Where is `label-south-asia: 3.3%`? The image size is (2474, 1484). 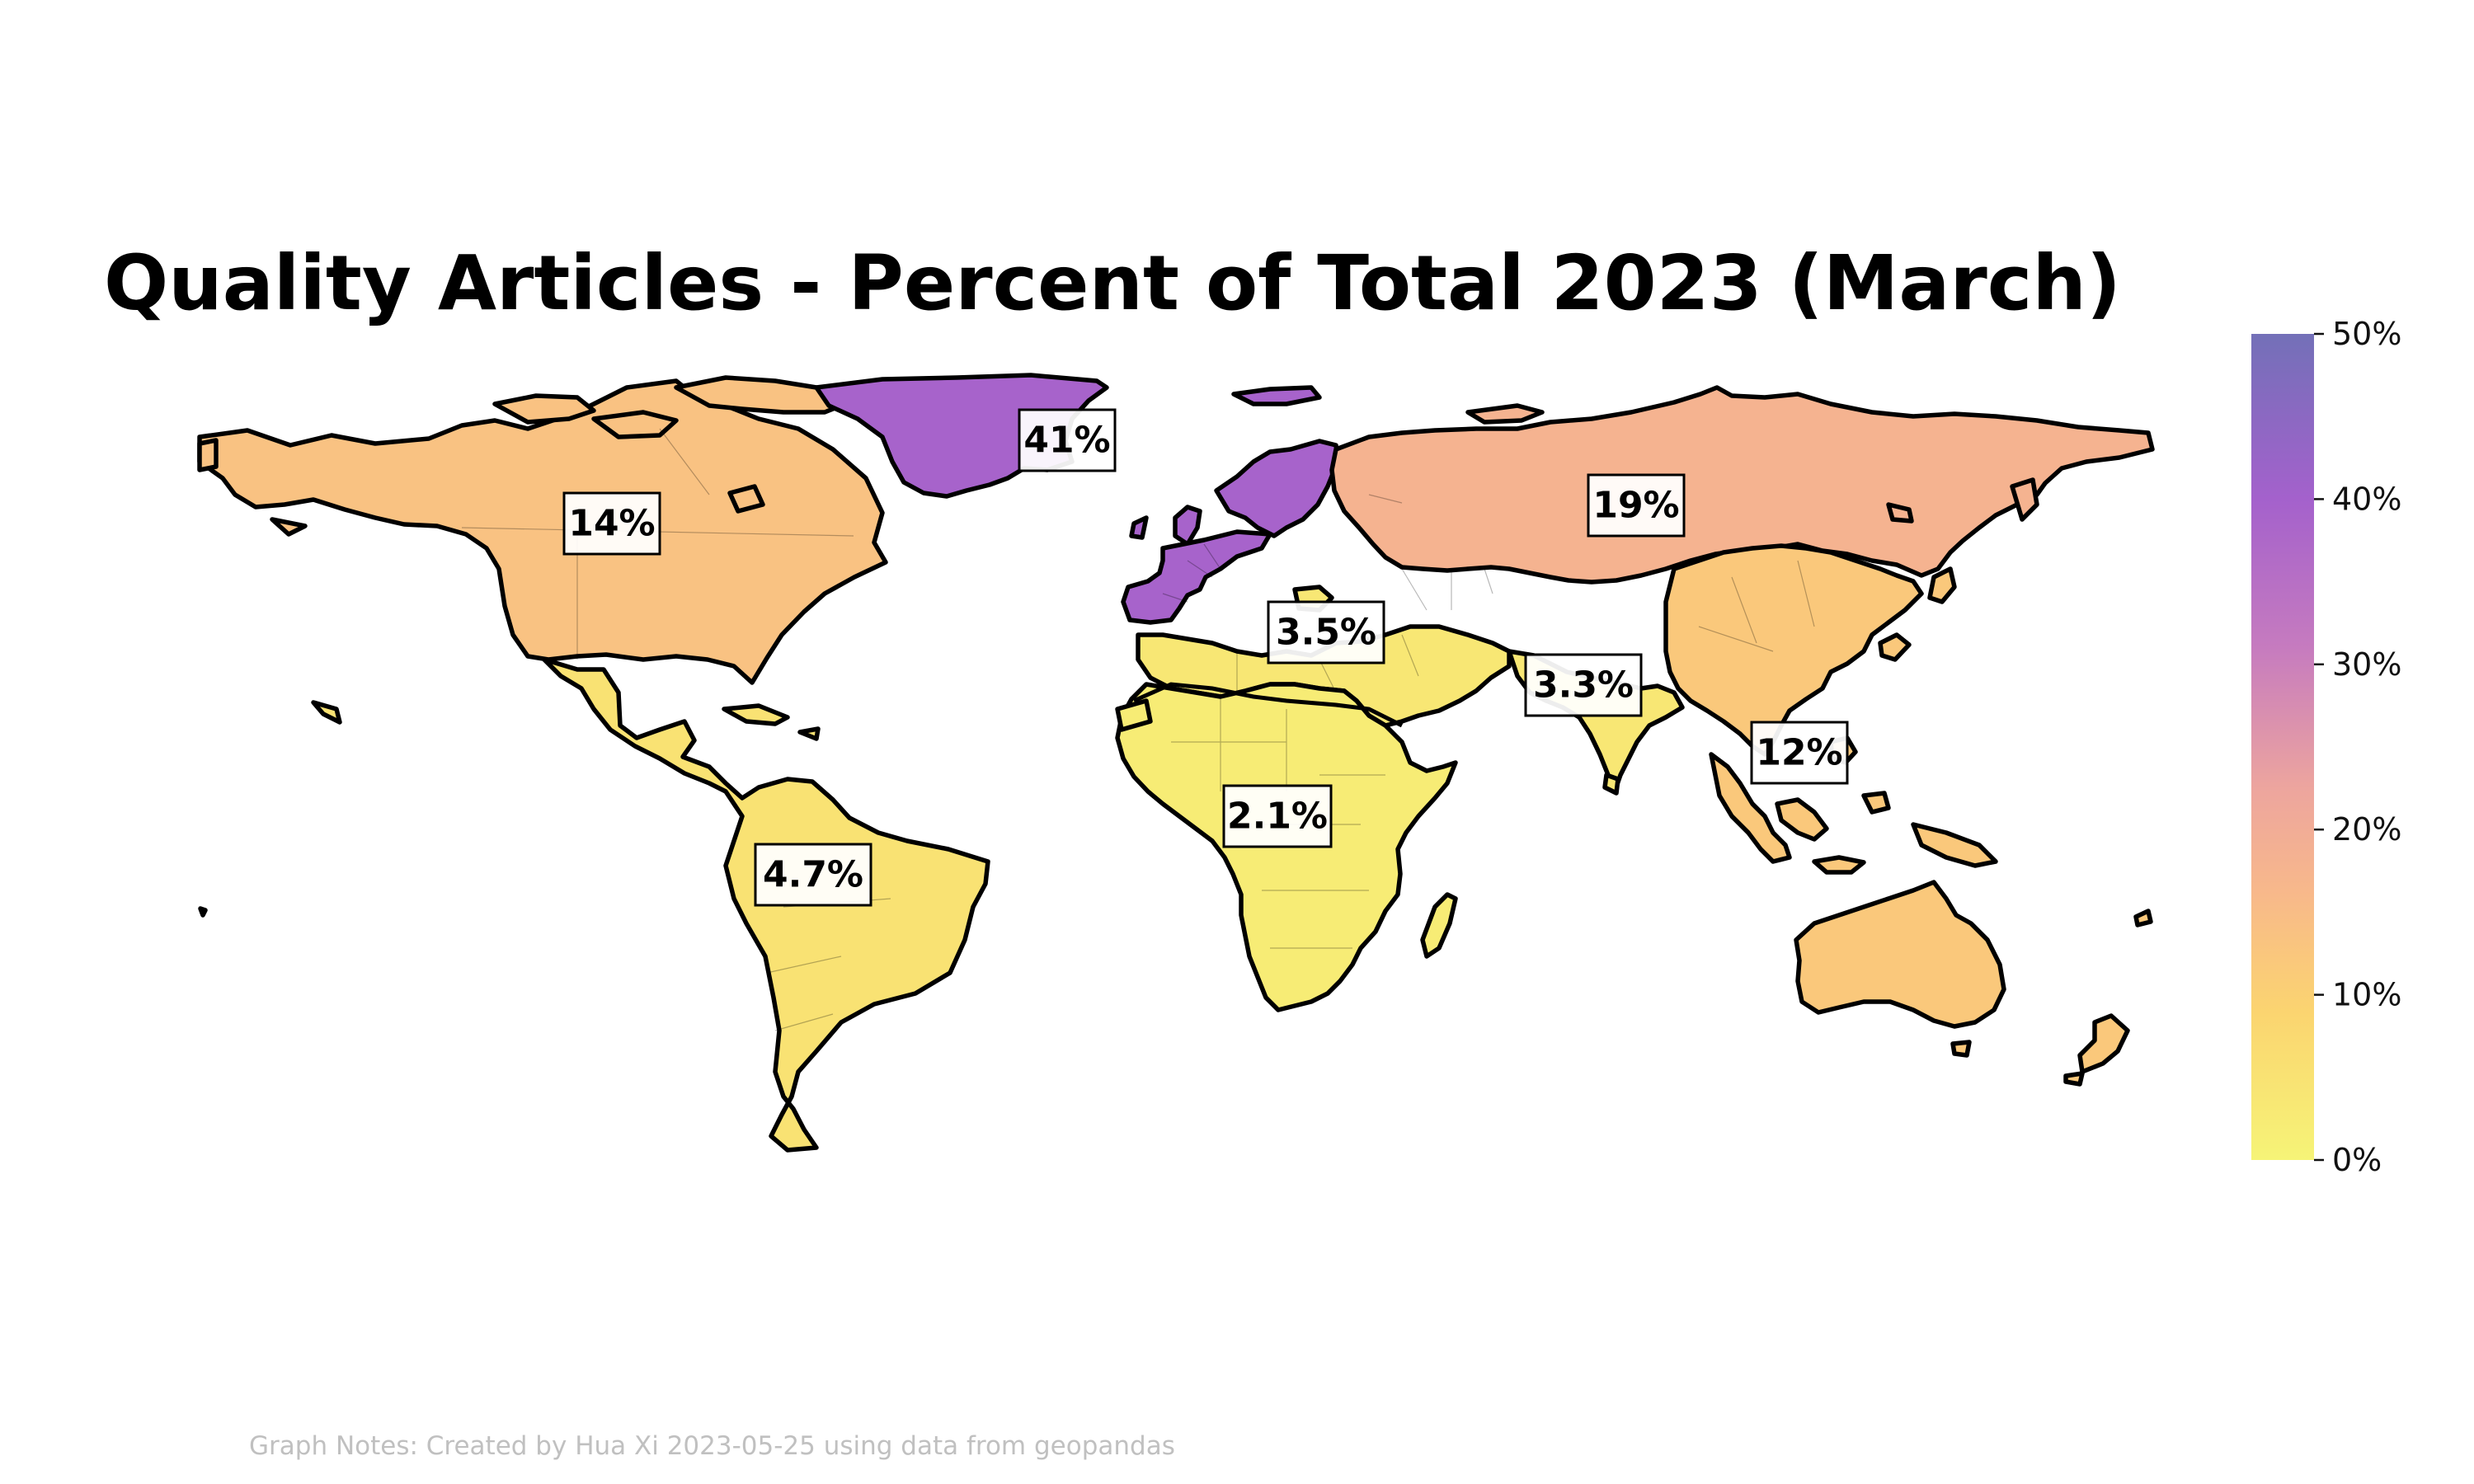 label-south-asia: 3.3% is located at coordinates (1583, 685).